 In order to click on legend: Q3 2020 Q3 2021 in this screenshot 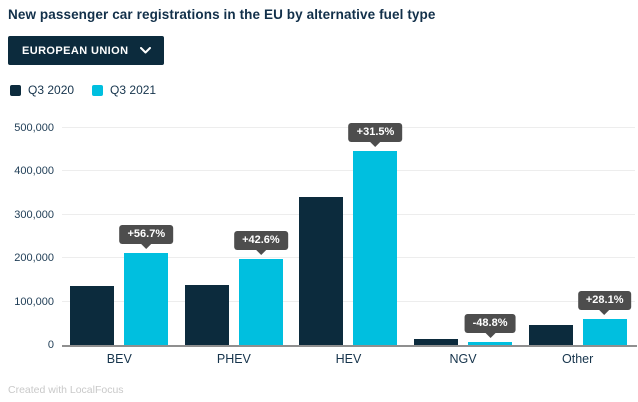, I will do `click(83, 90)`.